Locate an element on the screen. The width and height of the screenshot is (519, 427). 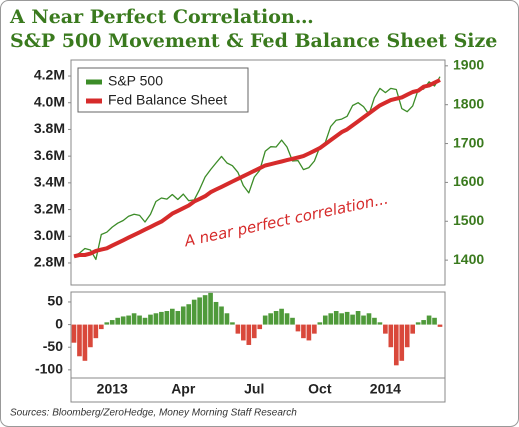
x-axis-band is located at coordinates (258, 390).